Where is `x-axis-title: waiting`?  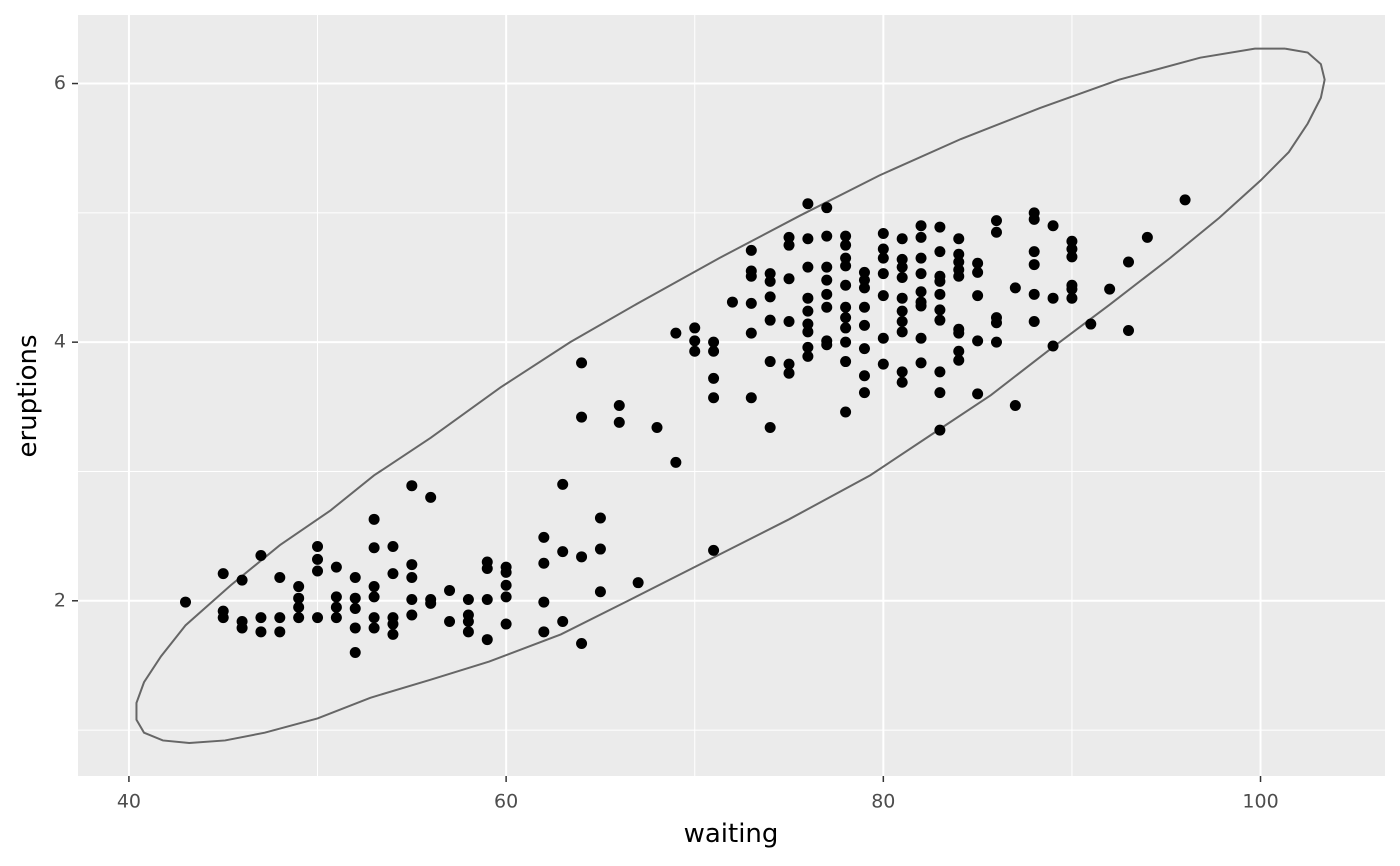
x-axis-title: waiting is located at coordinates (731, 834).